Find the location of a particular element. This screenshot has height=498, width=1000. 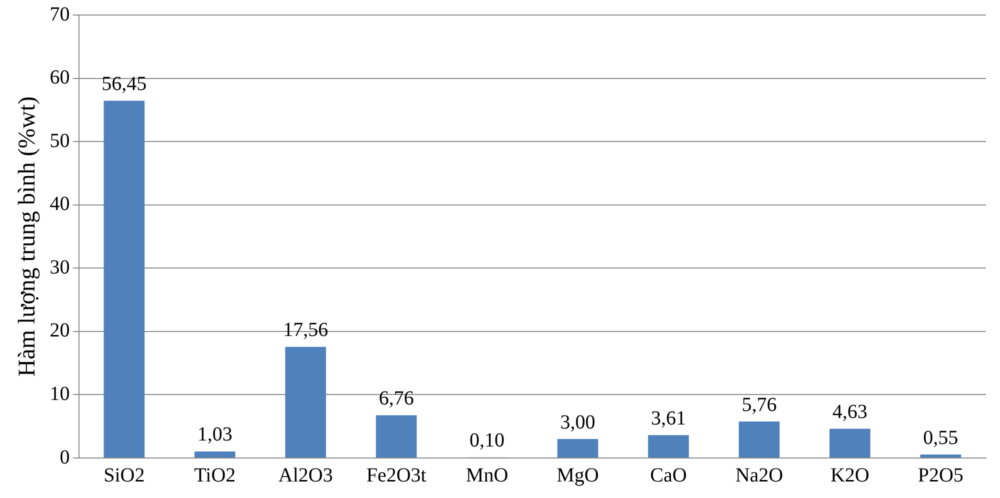

y-tick-label: 40 is located at coordinates (60, 204).